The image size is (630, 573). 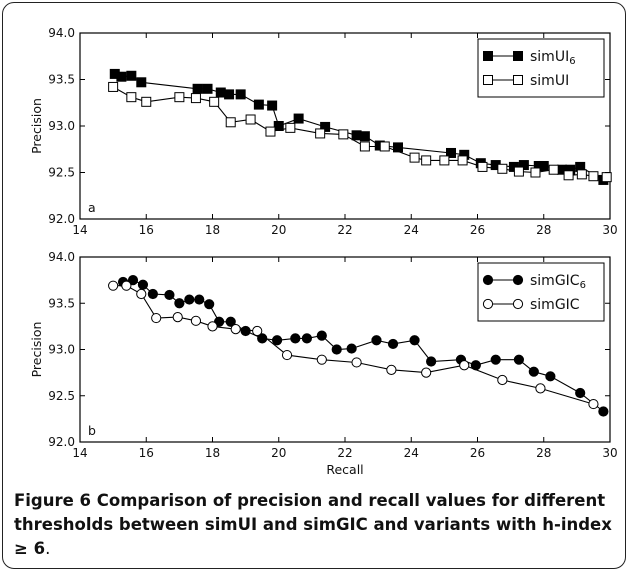 I want to click on y-tick-label: 94.0, so click(x=61, y=33).